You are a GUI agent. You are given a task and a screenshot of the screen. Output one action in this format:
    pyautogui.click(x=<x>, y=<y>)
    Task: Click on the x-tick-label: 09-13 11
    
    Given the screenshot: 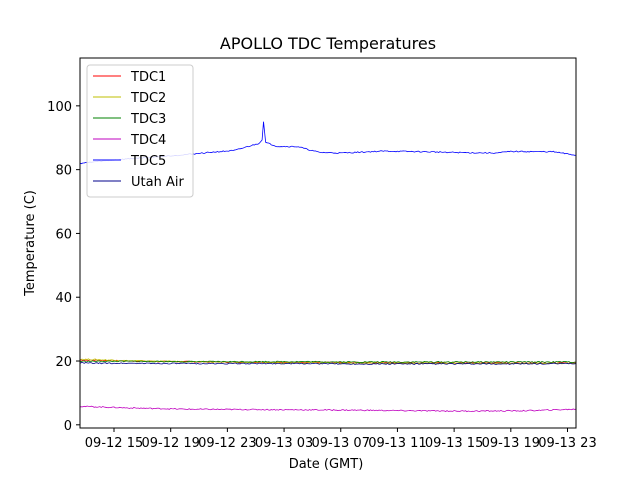 What is the action you would take?
    pyautogui.click(x=397, y=443)
    